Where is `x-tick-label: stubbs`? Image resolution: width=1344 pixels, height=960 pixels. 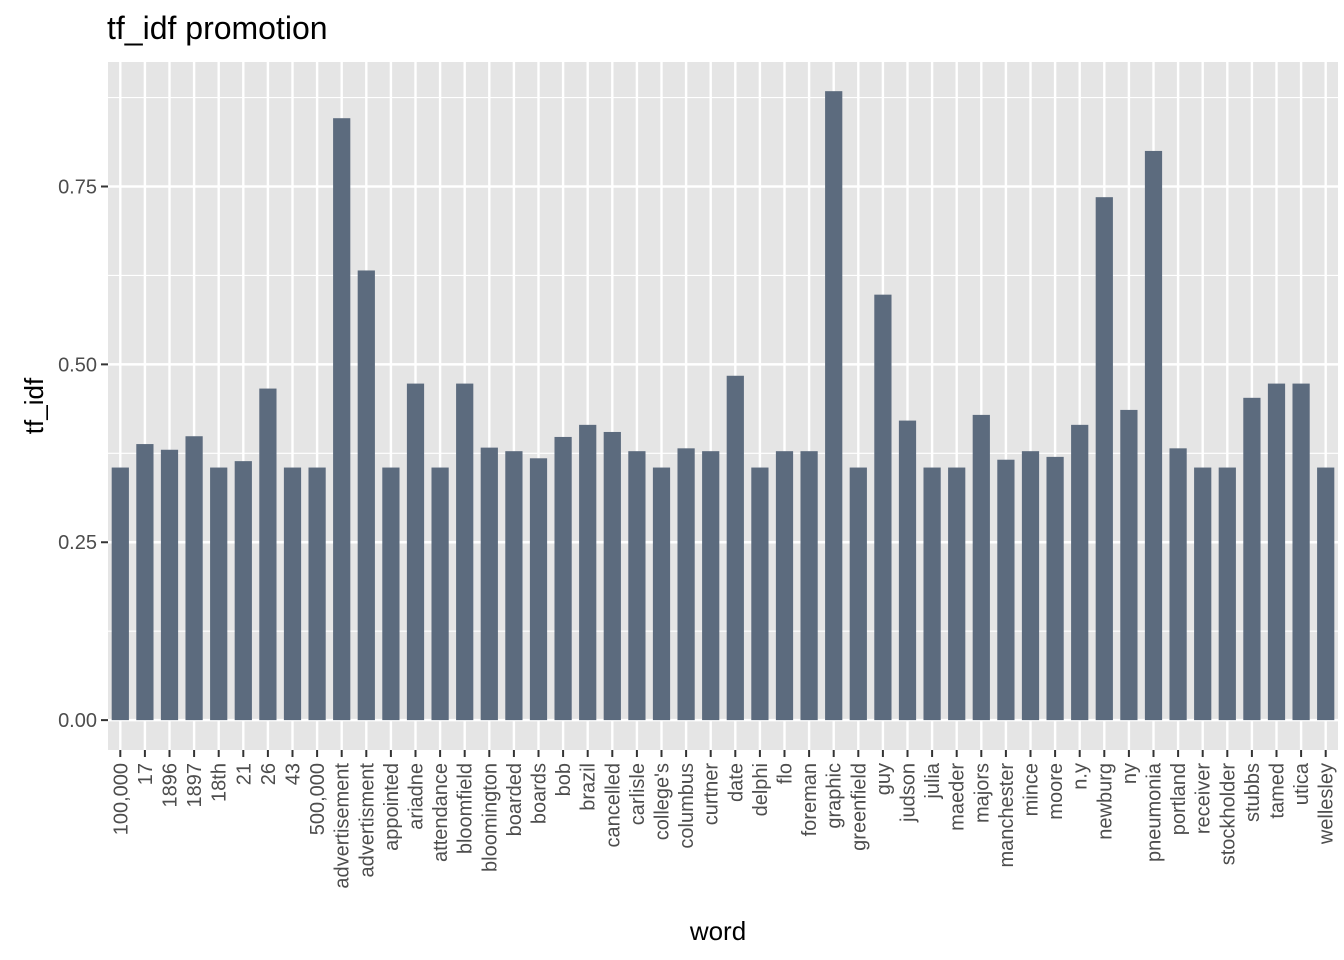 x-tick-label: stubbs is located at coordinates (1253, 792).